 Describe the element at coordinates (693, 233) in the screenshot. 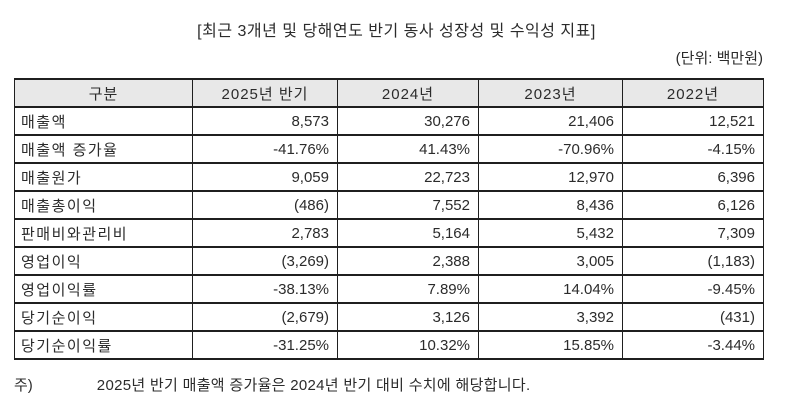

I see `cell-value: 7,309` at that location.